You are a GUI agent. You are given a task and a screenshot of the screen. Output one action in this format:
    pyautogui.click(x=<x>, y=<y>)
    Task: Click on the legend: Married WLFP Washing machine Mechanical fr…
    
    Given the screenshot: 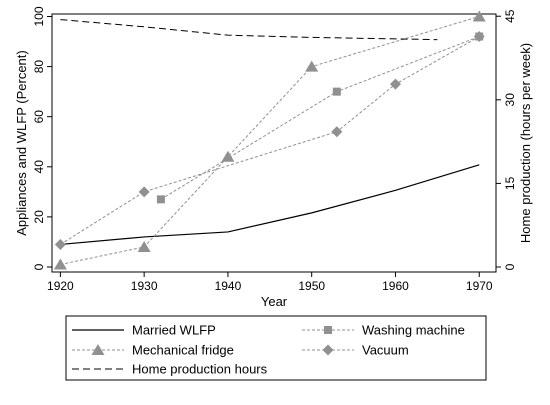 What is the action you would take?
    pyautogui.click(x=276, y=348)
    